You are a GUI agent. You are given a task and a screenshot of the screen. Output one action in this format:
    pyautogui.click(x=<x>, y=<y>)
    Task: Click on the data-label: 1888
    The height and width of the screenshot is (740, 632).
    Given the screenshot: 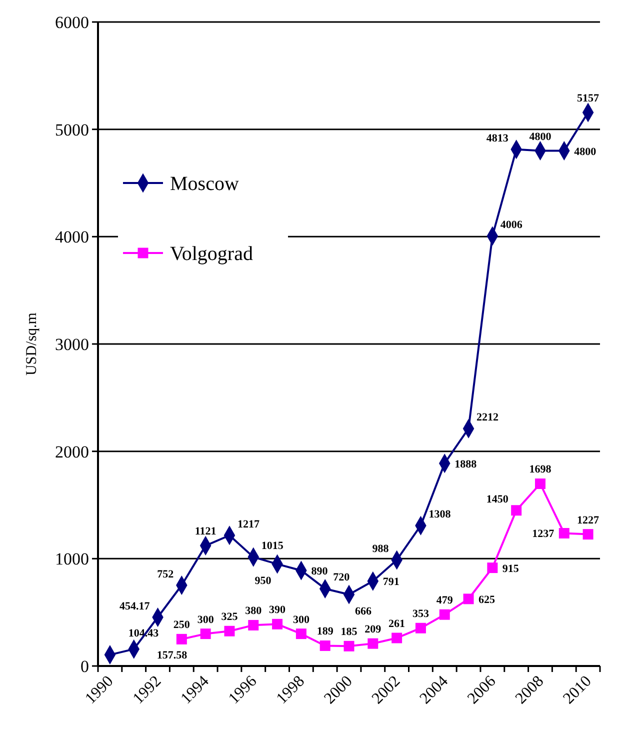 What is the action you would take?
    pyautogui.click(x=466, y=464)
    